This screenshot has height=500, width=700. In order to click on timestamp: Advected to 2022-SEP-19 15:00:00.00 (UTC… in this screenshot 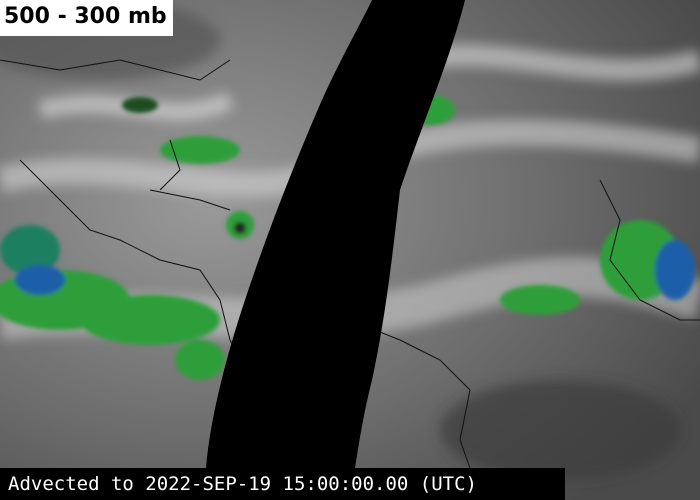, I will do `click(282, 484)`.